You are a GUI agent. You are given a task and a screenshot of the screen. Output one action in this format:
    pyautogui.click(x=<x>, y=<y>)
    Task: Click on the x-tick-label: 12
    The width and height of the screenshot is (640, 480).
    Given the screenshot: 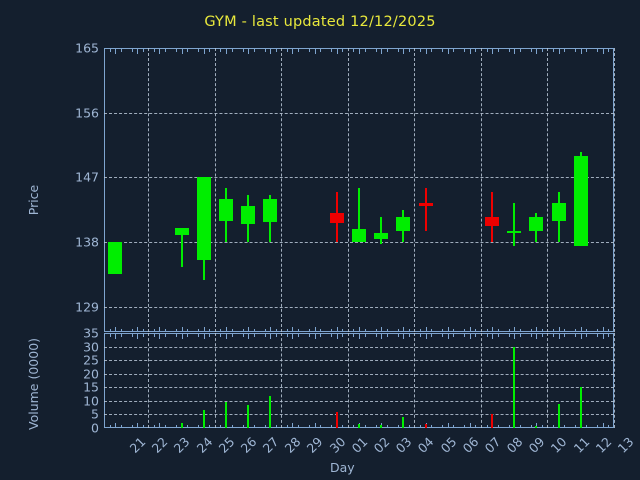 What is the action you would take?
    pyautogui.click(x=603, y=445)
    